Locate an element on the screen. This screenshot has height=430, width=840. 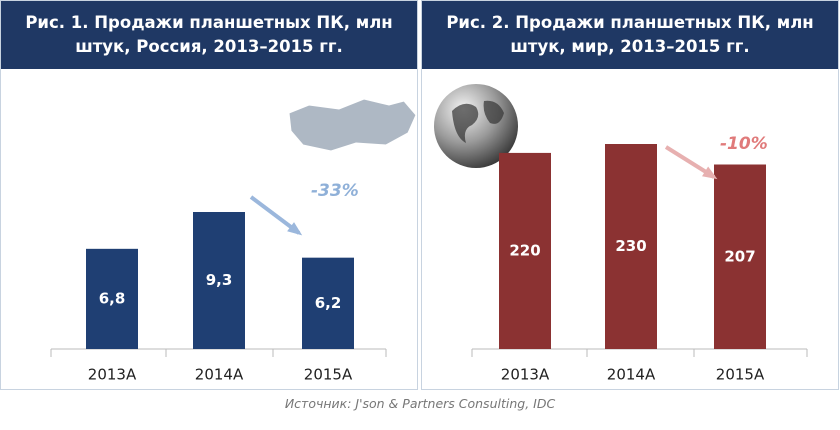
russia-map is located at coordinates (352, 125).